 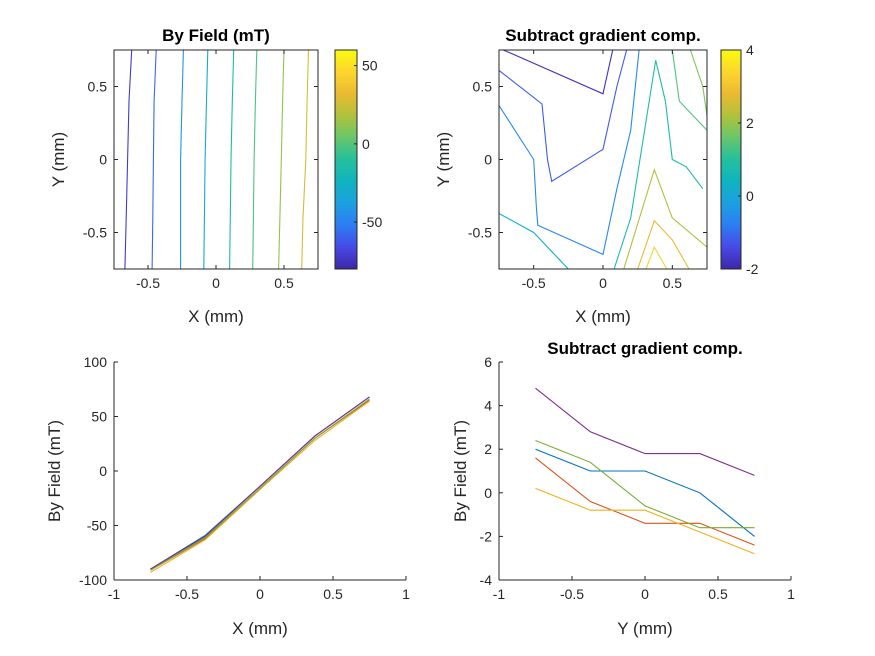 What do you see at coordinates (750, 123) in the screenshot?
I see `colorbar-tick-label: 2` at bounding box center [750, 123].